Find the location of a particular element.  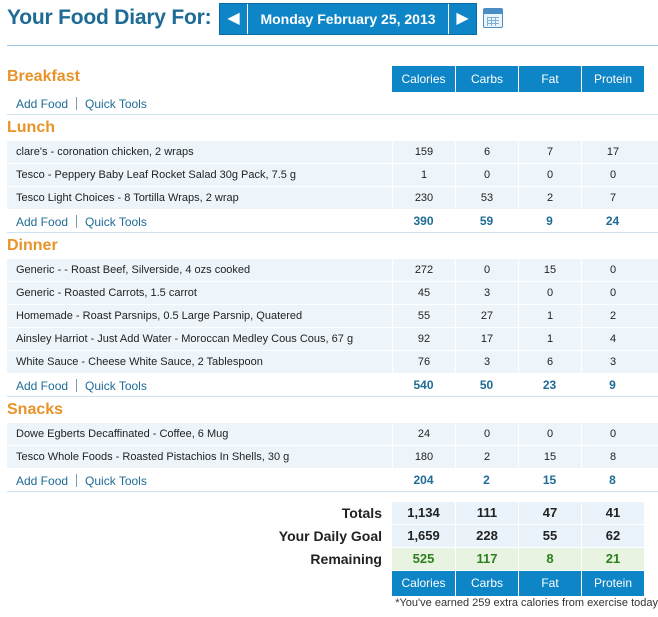

carbs-value: 27 is located at coordinates (486, 316).